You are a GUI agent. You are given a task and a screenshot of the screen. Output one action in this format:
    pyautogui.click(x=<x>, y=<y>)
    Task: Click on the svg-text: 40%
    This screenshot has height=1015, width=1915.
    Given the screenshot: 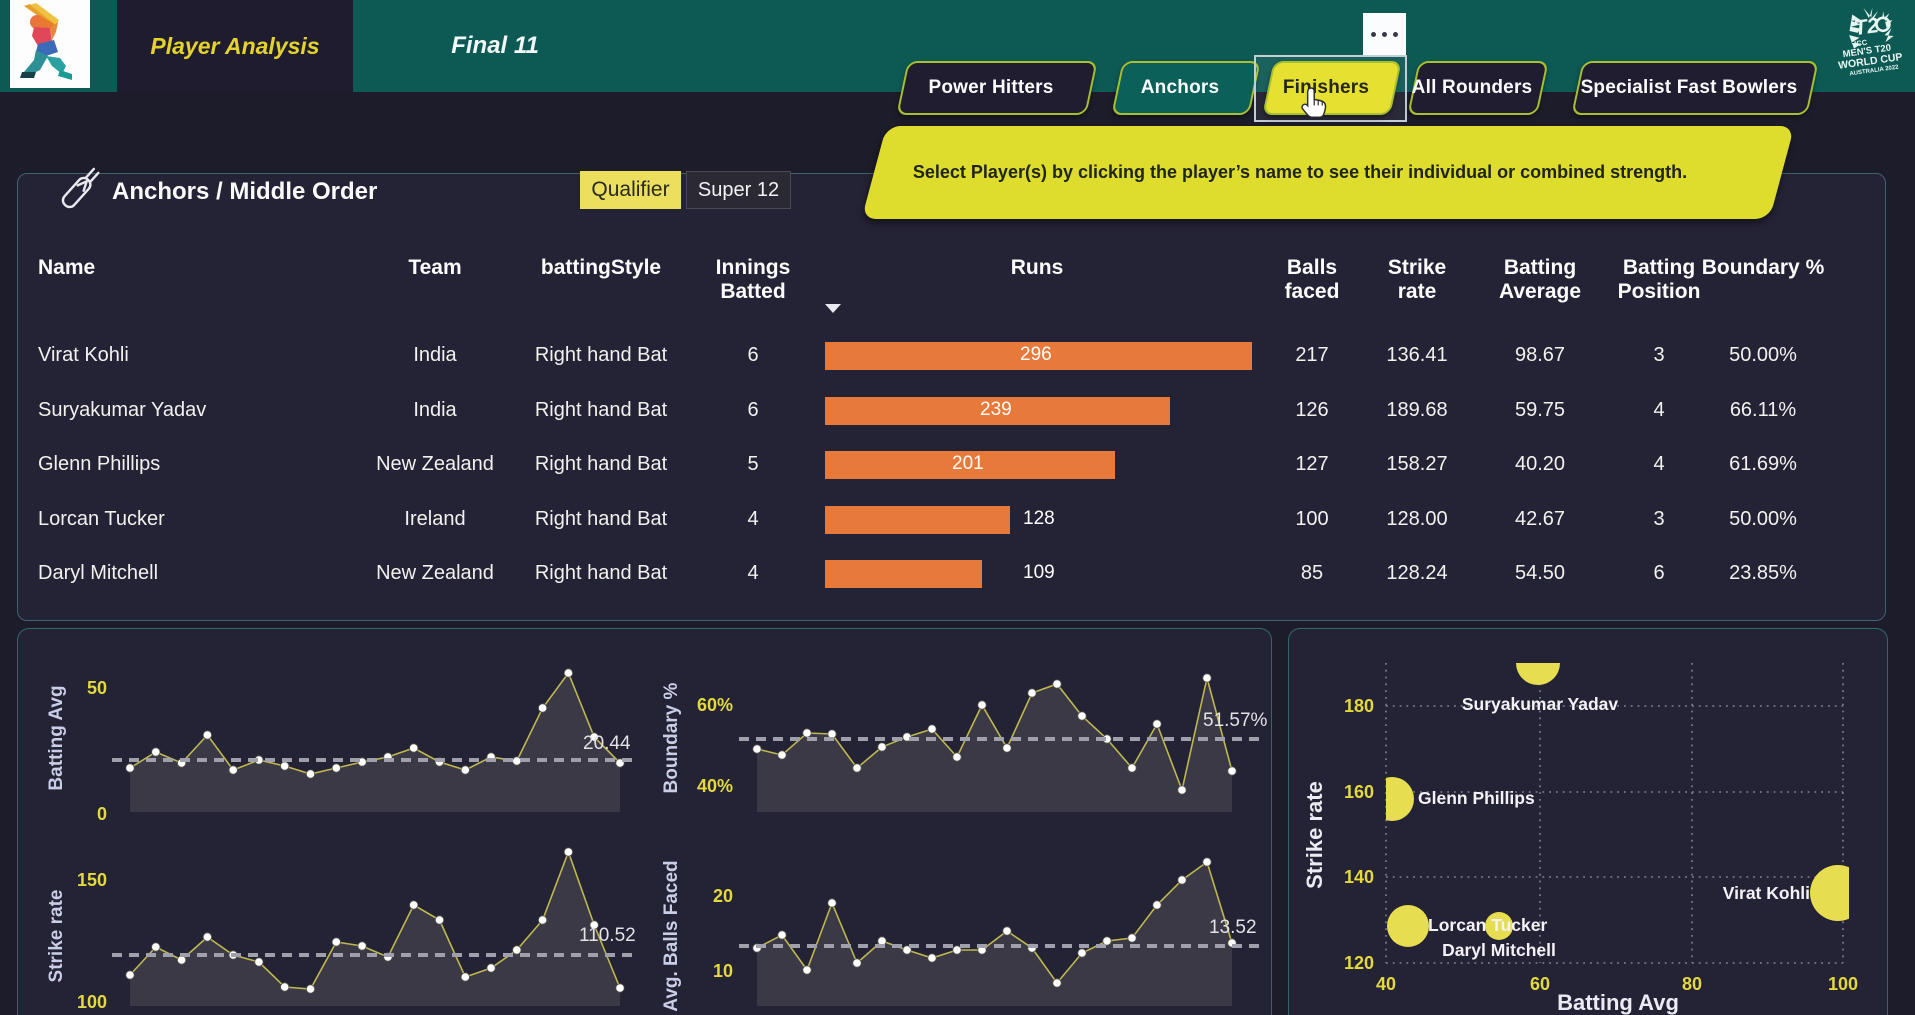 What is the action you would take?
    pyautogui.click(x=715, y=786)
    